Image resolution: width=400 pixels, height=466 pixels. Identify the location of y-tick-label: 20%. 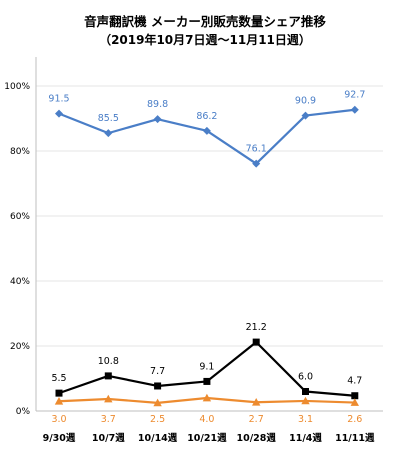
(20, 347).